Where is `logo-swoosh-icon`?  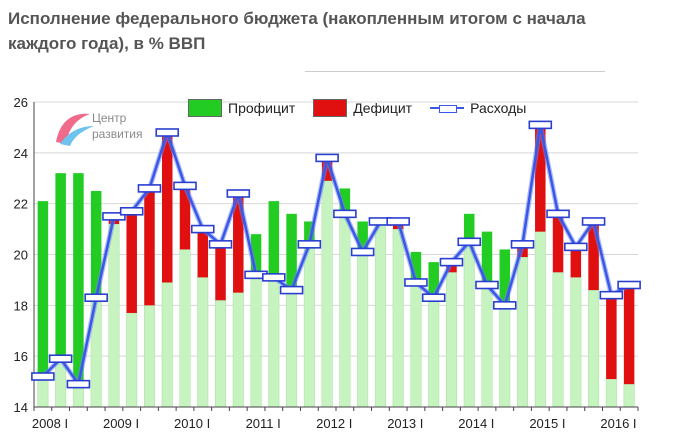
logo-swoosh-icon is located at coordinates (75, 129).